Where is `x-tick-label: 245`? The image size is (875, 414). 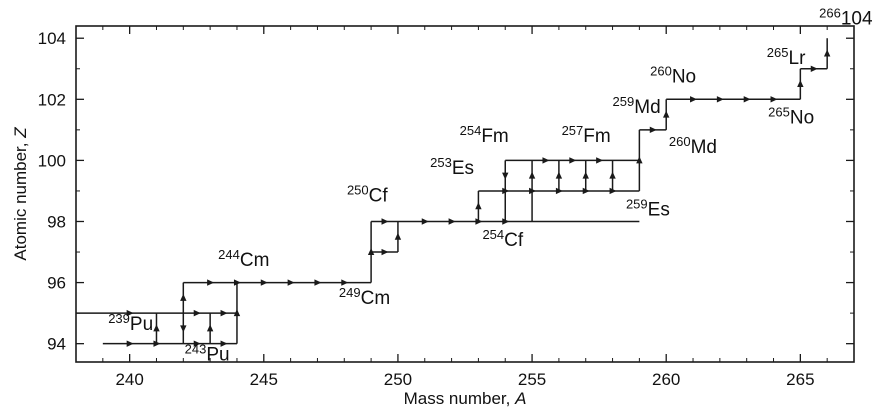 x-tick-label: 245 is located at coordinates (264, 379).